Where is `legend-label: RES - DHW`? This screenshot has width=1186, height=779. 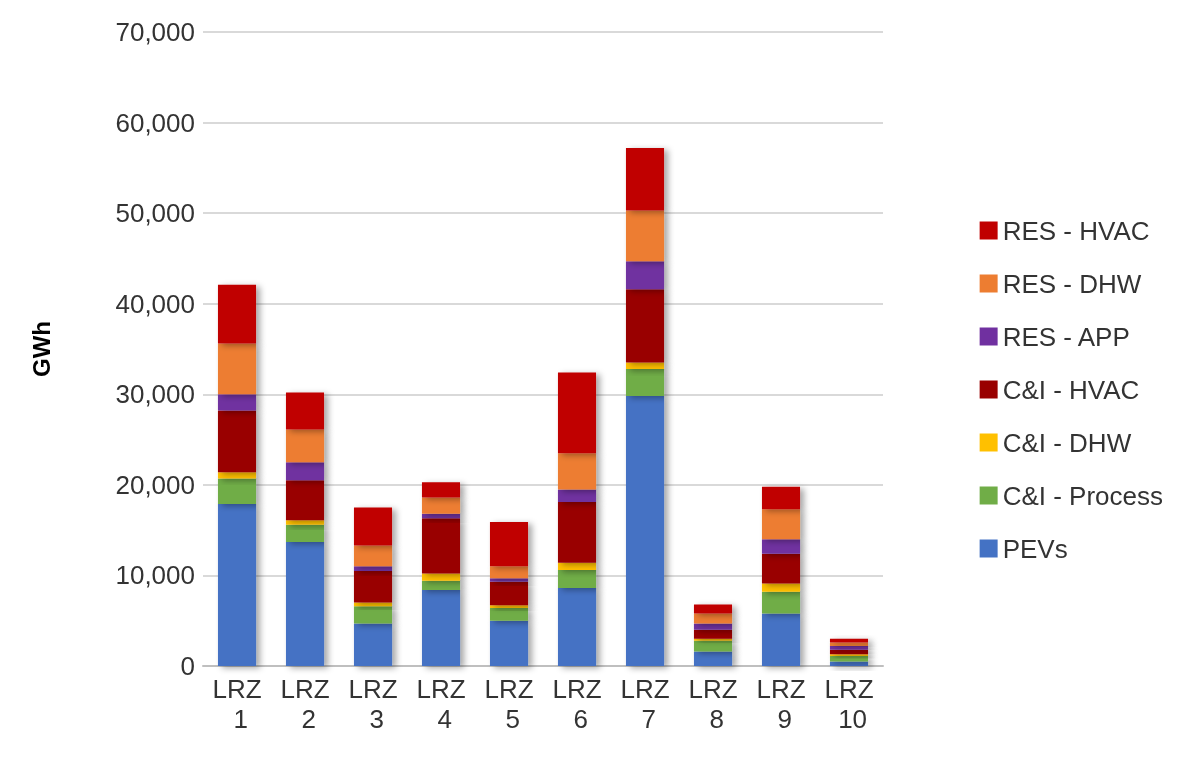 legend-label: RES - DHW is located at coordinates (1072, 283).